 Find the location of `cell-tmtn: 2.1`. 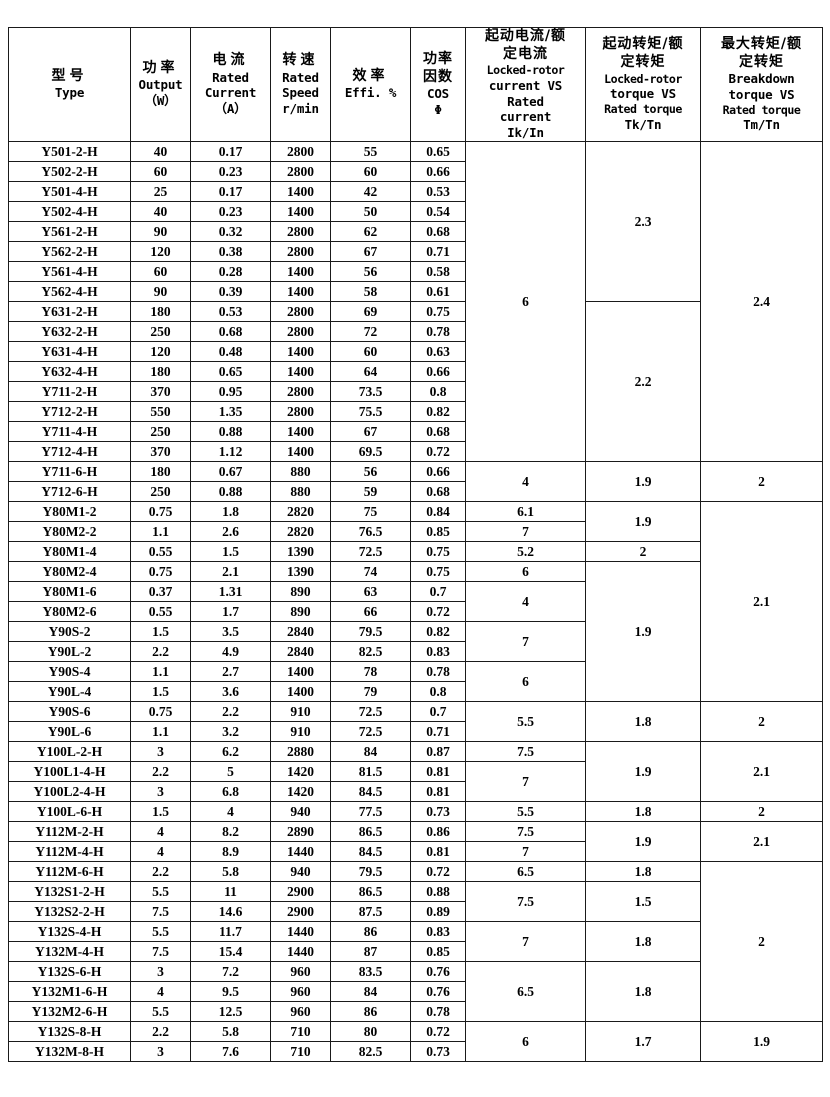

cell-tmtn: 2.1 is located at coordinates (761, 771).